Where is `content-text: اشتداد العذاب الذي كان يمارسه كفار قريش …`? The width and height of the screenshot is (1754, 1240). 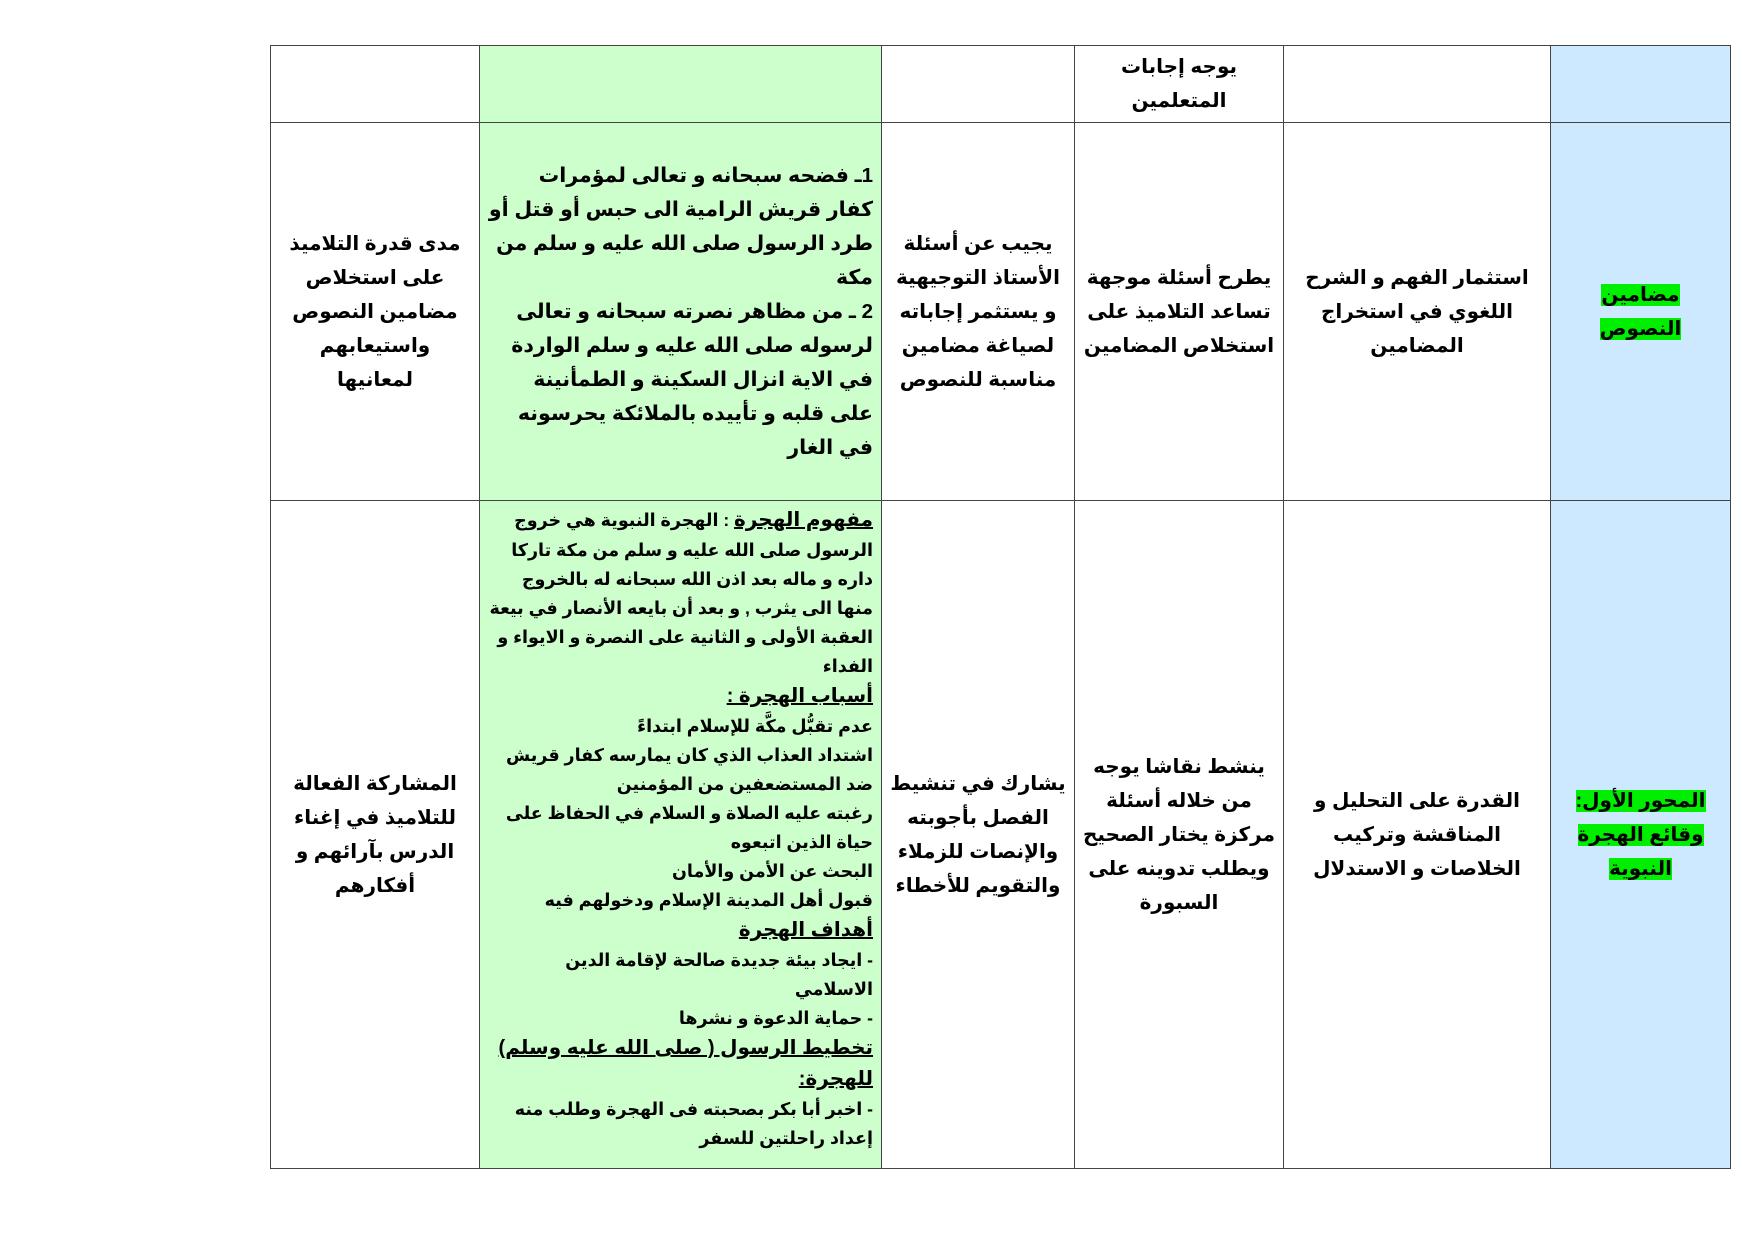
content-text: اشتداد العذاب الذي كان يمارسه كفار قريش … is located at coordinates (689, 769).